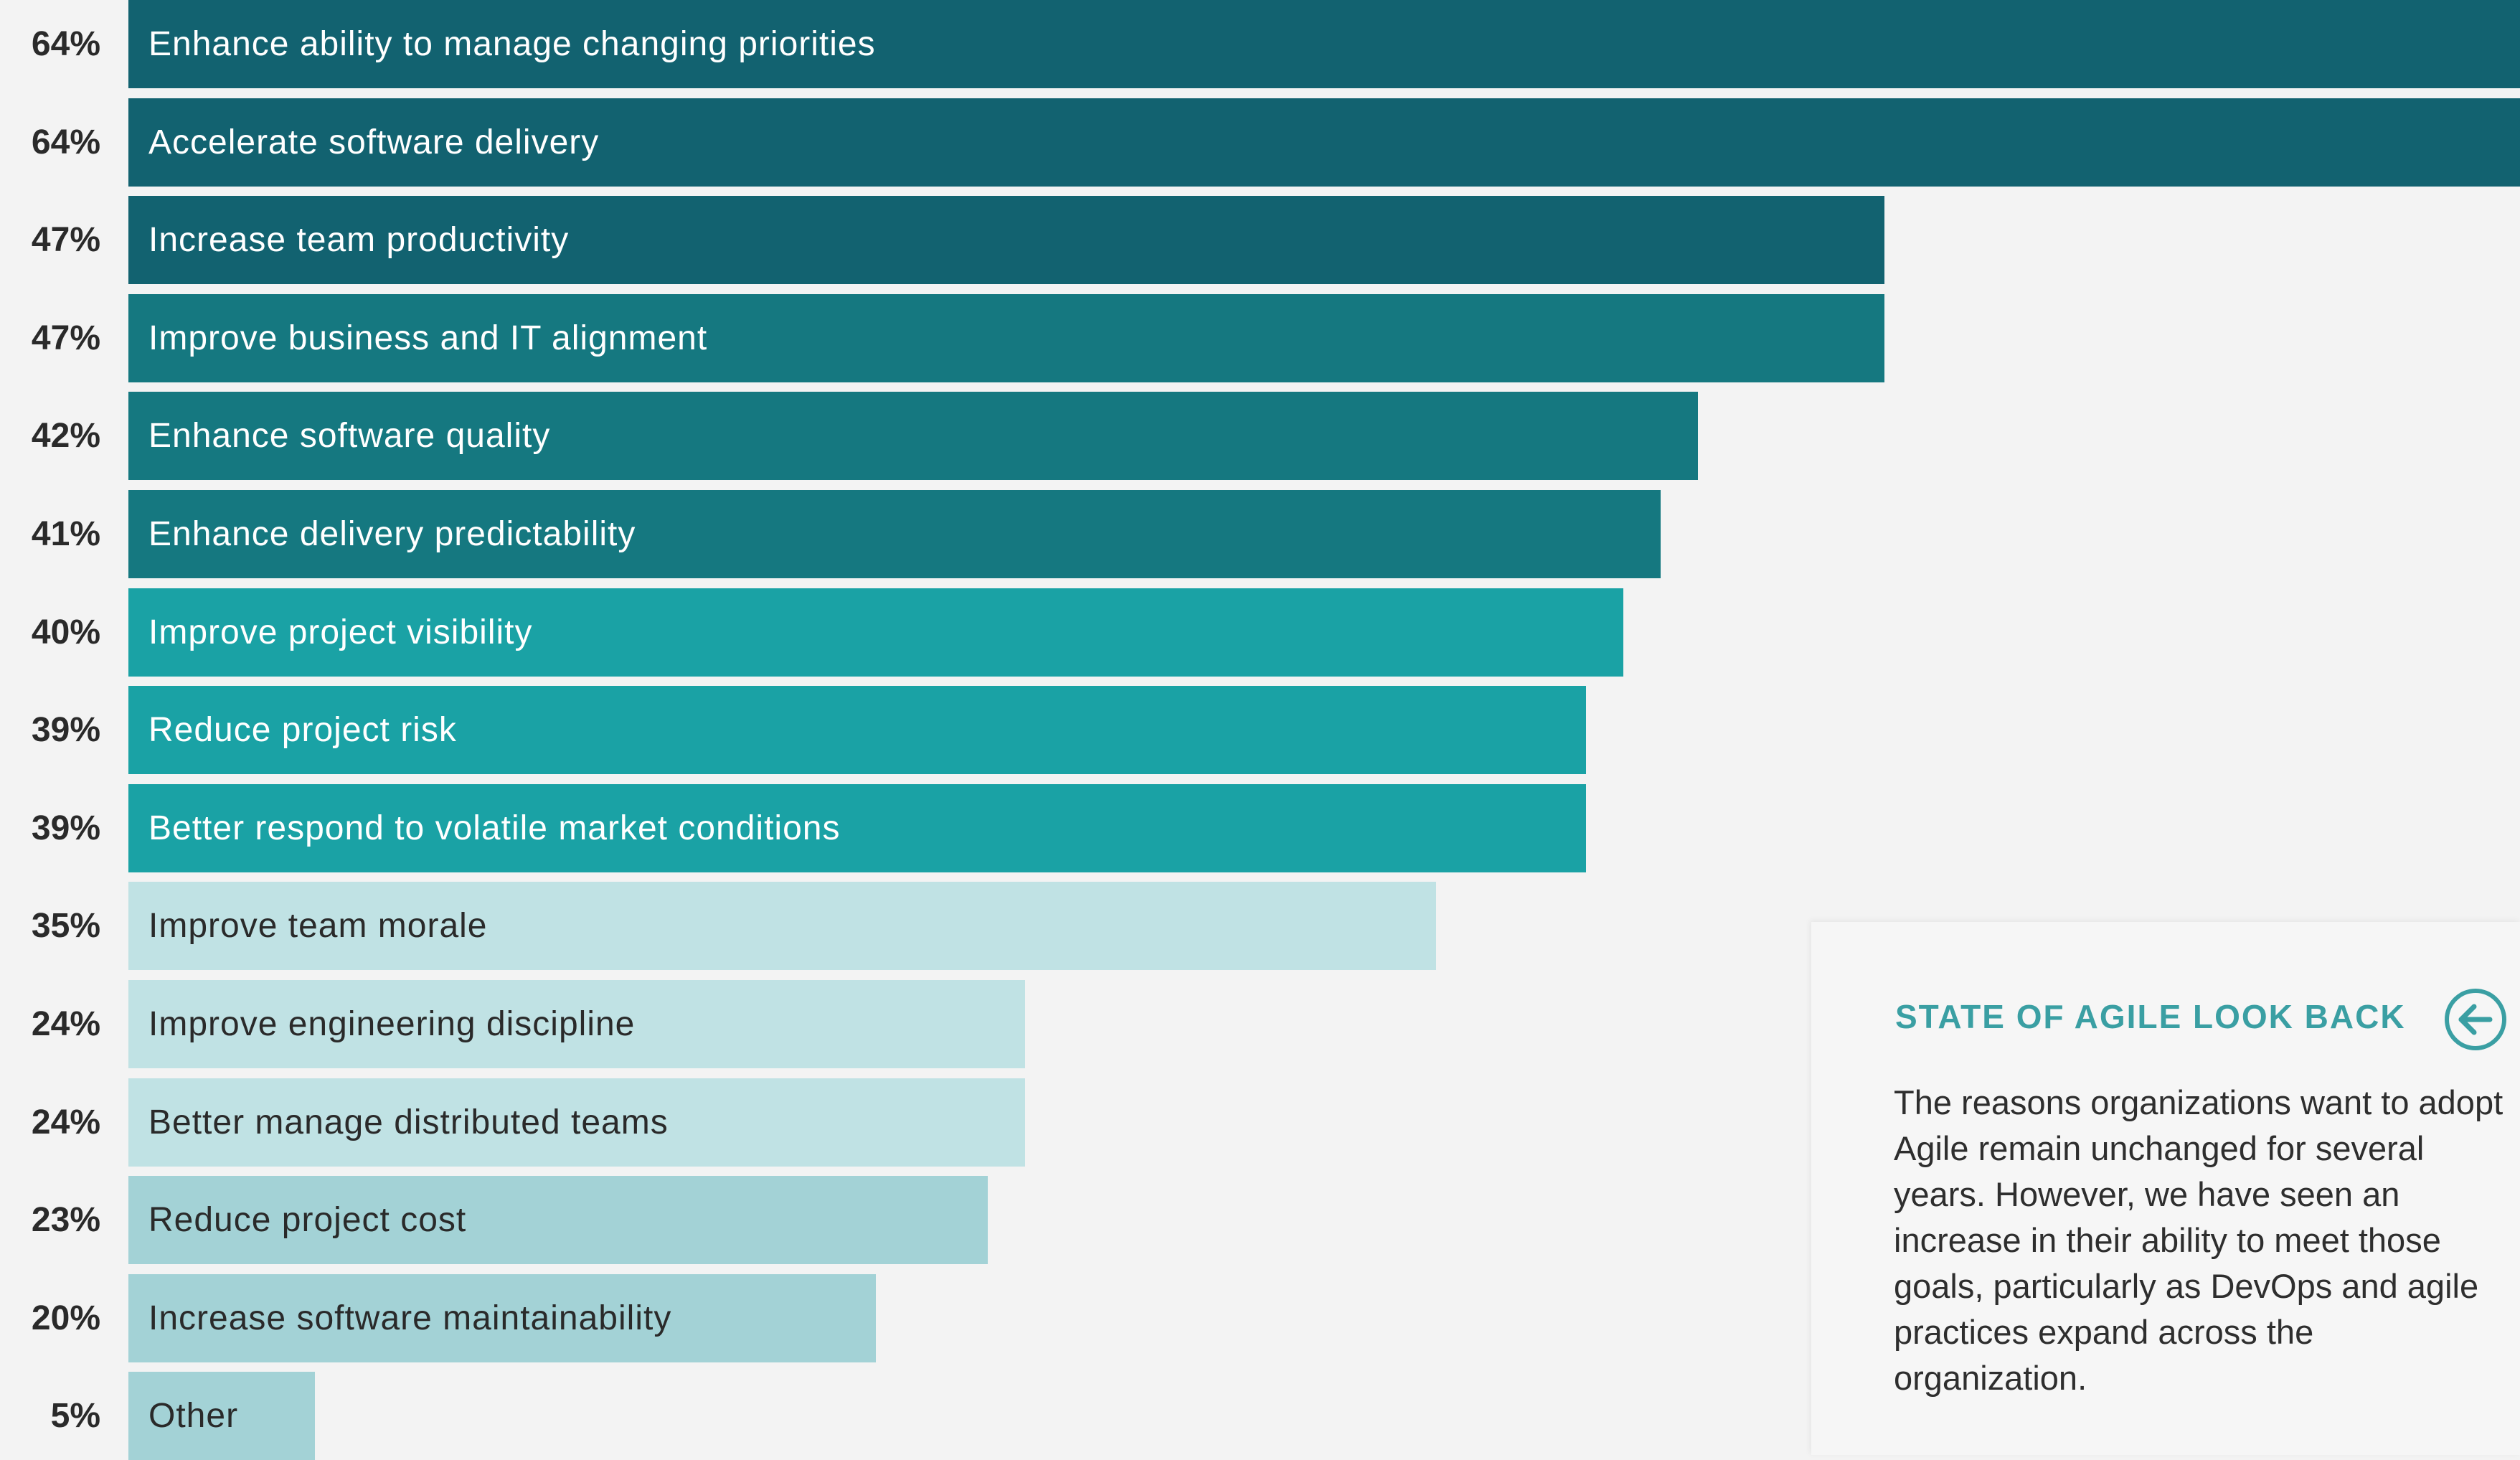 The height and width of the screenshot is (1460, 2520). What do you see at coordinates (894, 534) in the screenshot?
I see `bar: Enhance delivery predictability` at bounding box center [894, 534].